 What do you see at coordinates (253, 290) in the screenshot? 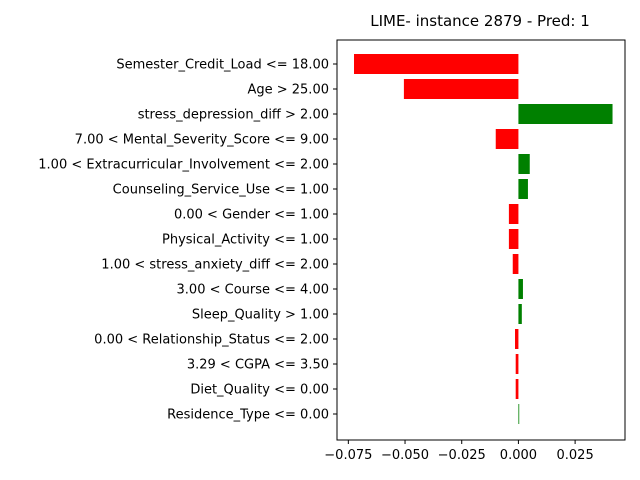
I see `y-tick-label: 3.00 < Course <= 4.00` at bounding box center [253, 290].